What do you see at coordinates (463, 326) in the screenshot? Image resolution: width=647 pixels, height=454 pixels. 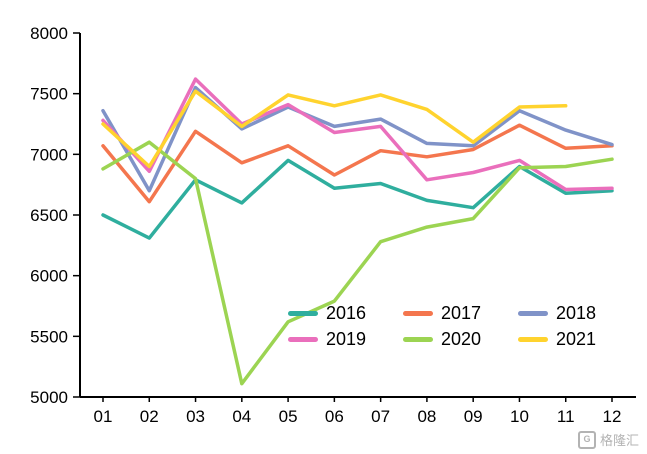 I see `chart-legend: 2016 2017 2018 2019 2020 2021` at bounding box center [463, 326].